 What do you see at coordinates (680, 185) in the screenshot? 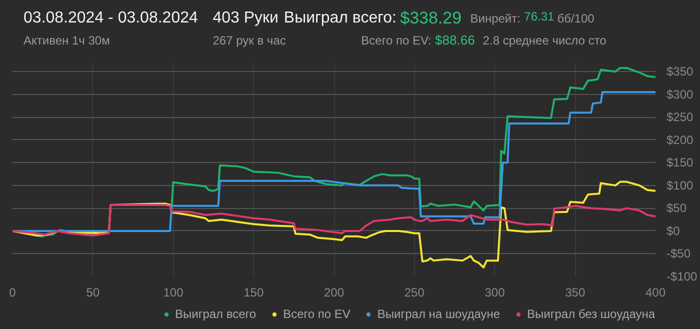
I see `y-tick-label: $100` at bounding box center [680, 185].